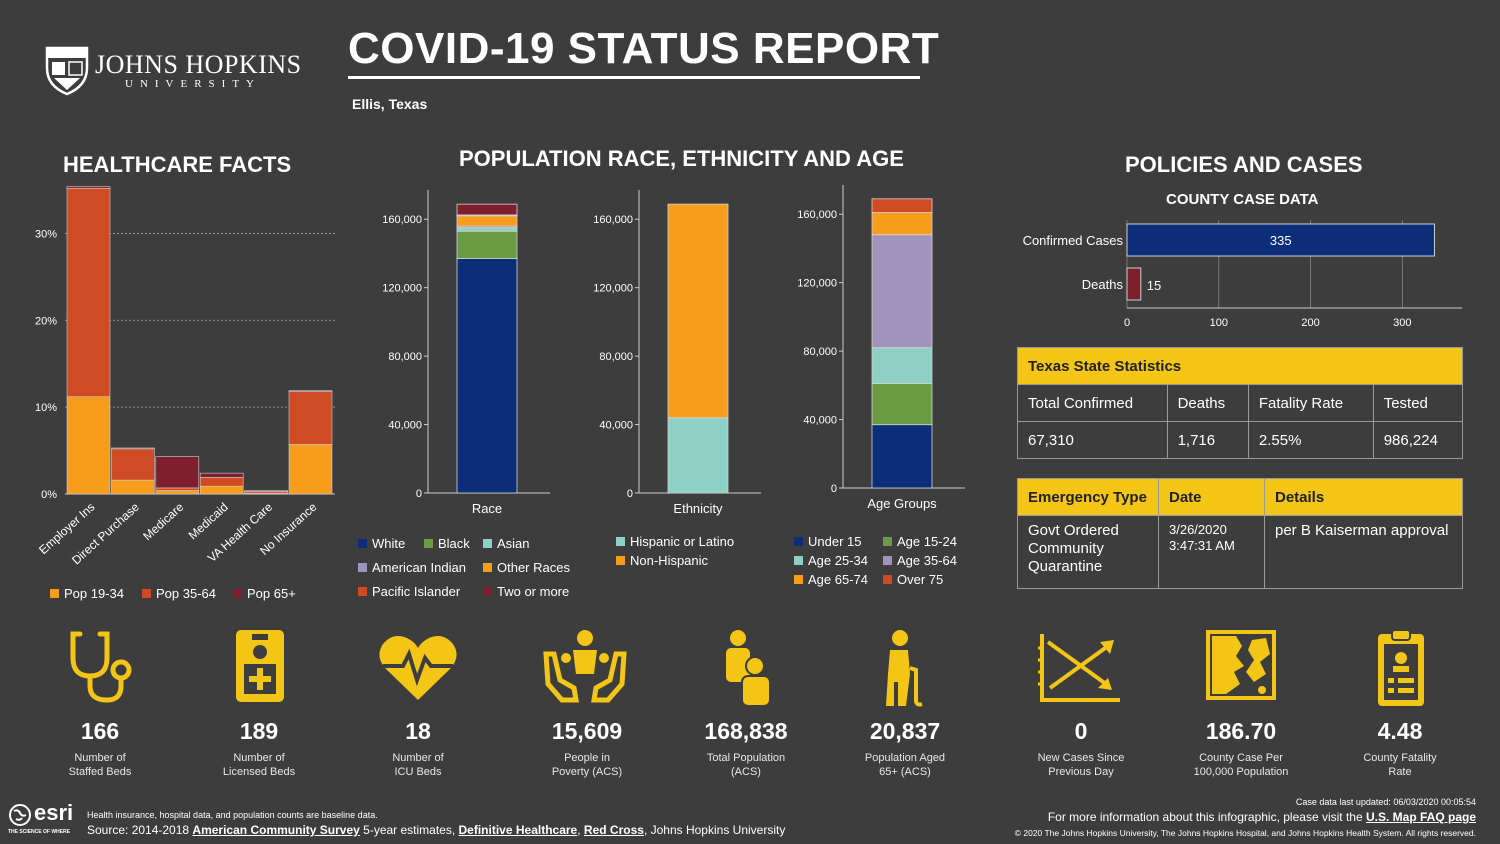 The width and height of the screenshot is (1500, 844). I want to click on page-title: COVID-19 STATUS REPORT, so click(644, 48).